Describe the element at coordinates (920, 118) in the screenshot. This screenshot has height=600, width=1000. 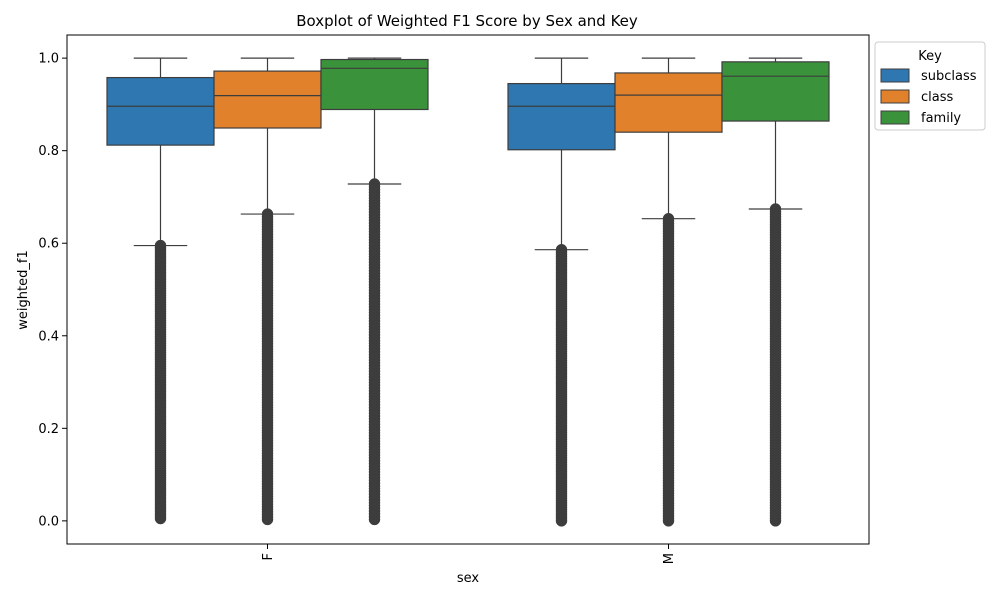
I see `legend-item-family: family` at that location.